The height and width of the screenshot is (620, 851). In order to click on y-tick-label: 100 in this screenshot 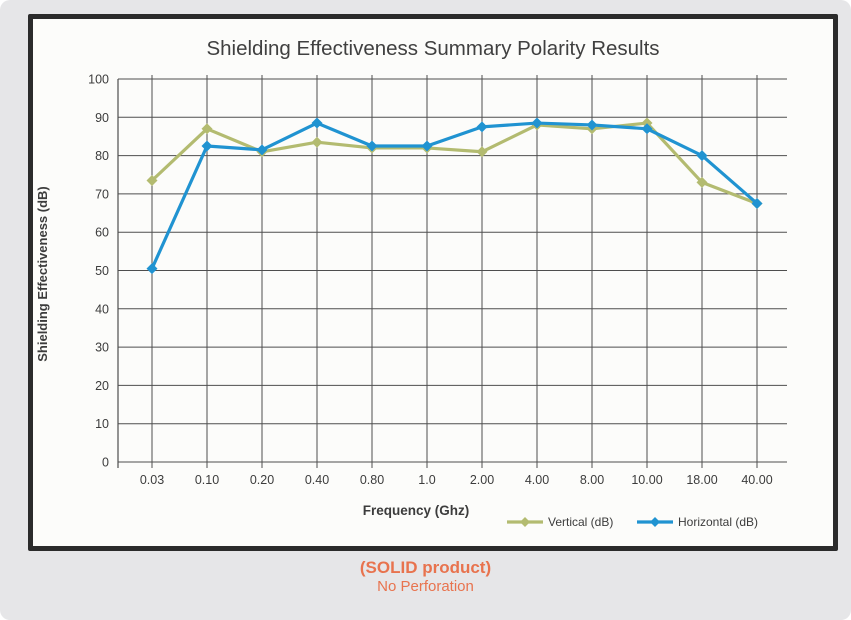, I will do `click(98, 80)`.